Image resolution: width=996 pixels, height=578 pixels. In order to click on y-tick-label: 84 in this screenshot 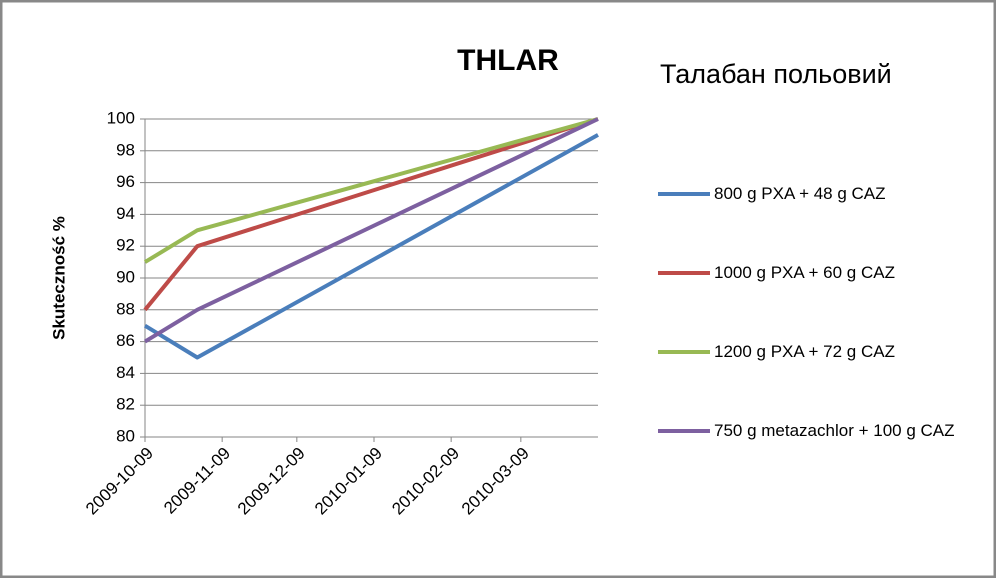, I will do `click(125, 372)`.